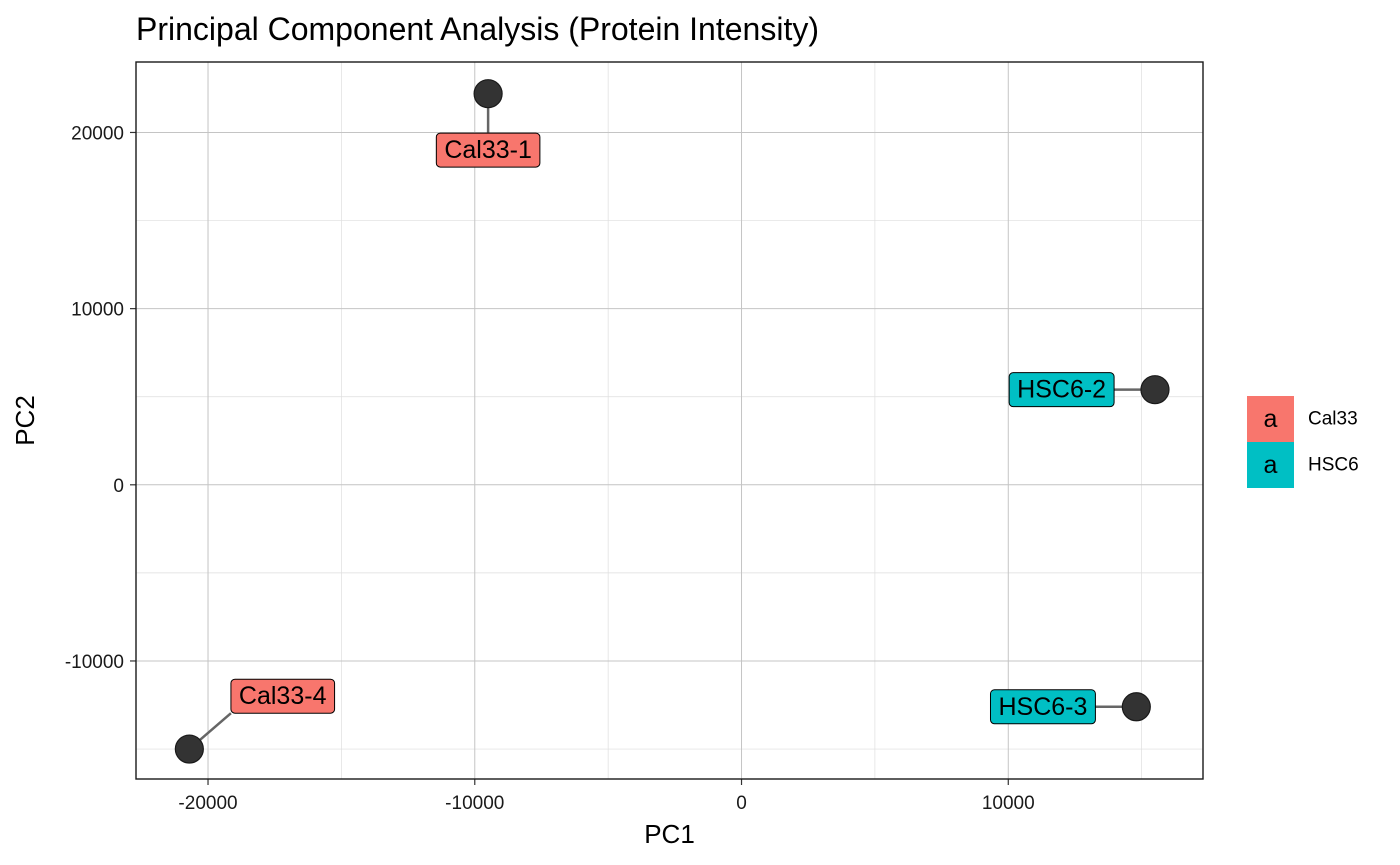 Image resolution: width=1400 pixels, height=865 pixels. Describe the element at coordinates (741, 803) in the screenshot. I see `x-tick-label: 0` at that location.